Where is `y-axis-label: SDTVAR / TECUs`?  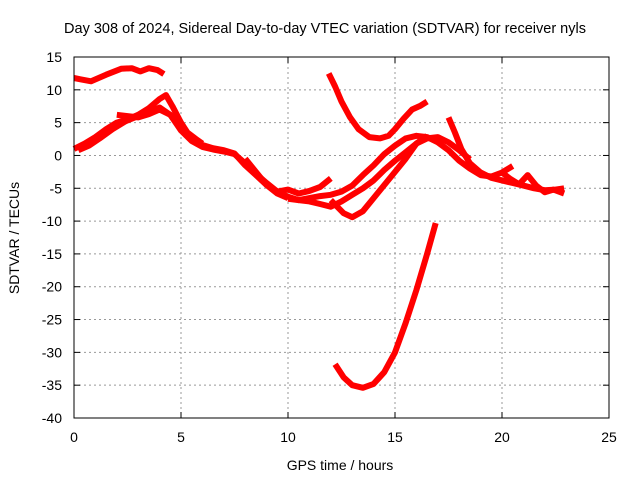 y-axis-label: SDTVAR / TECUs is located at coordinates (14, 238).